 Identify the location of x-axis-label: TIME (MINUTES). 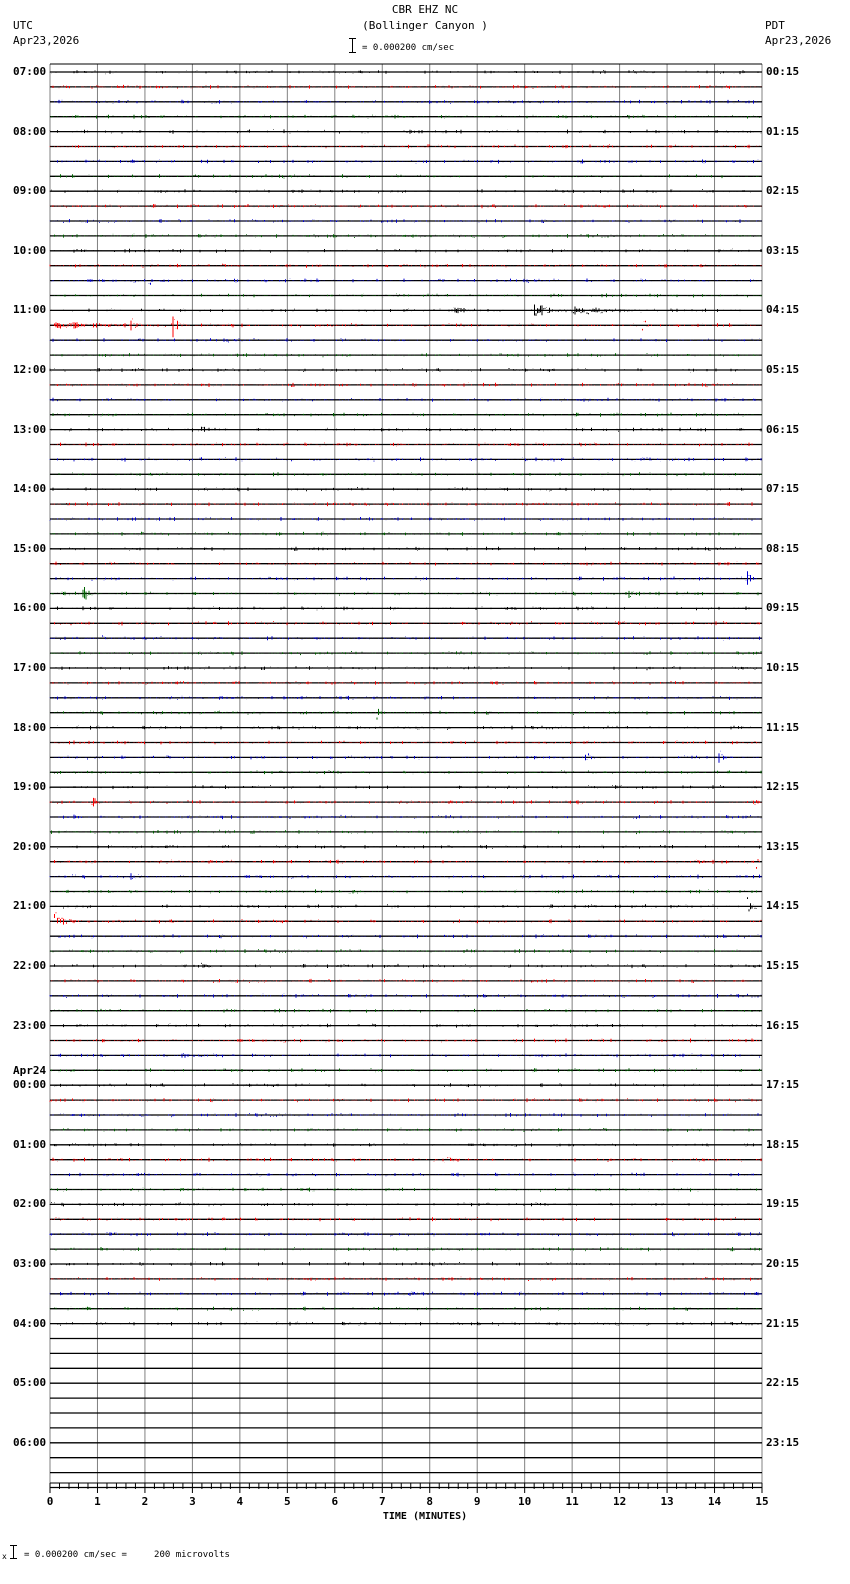
(425, 1516).